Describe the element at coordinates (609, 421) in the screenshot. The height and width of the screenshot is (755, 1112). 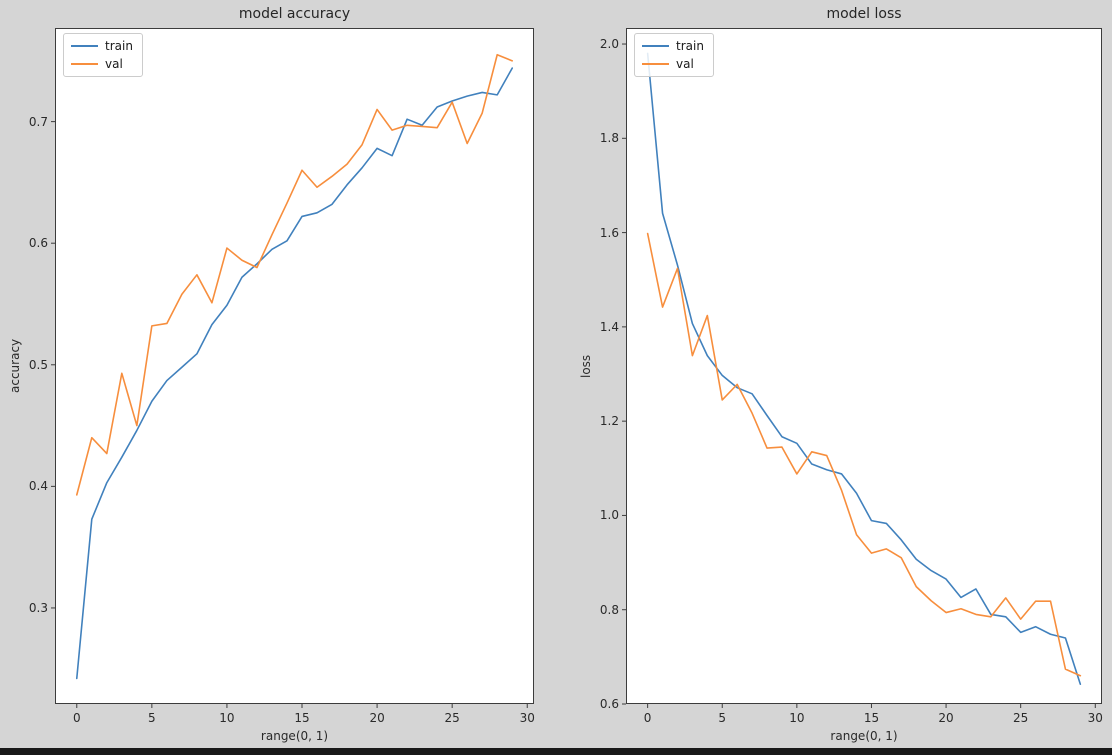
I see `y-tick-label: 1.2` at that location.